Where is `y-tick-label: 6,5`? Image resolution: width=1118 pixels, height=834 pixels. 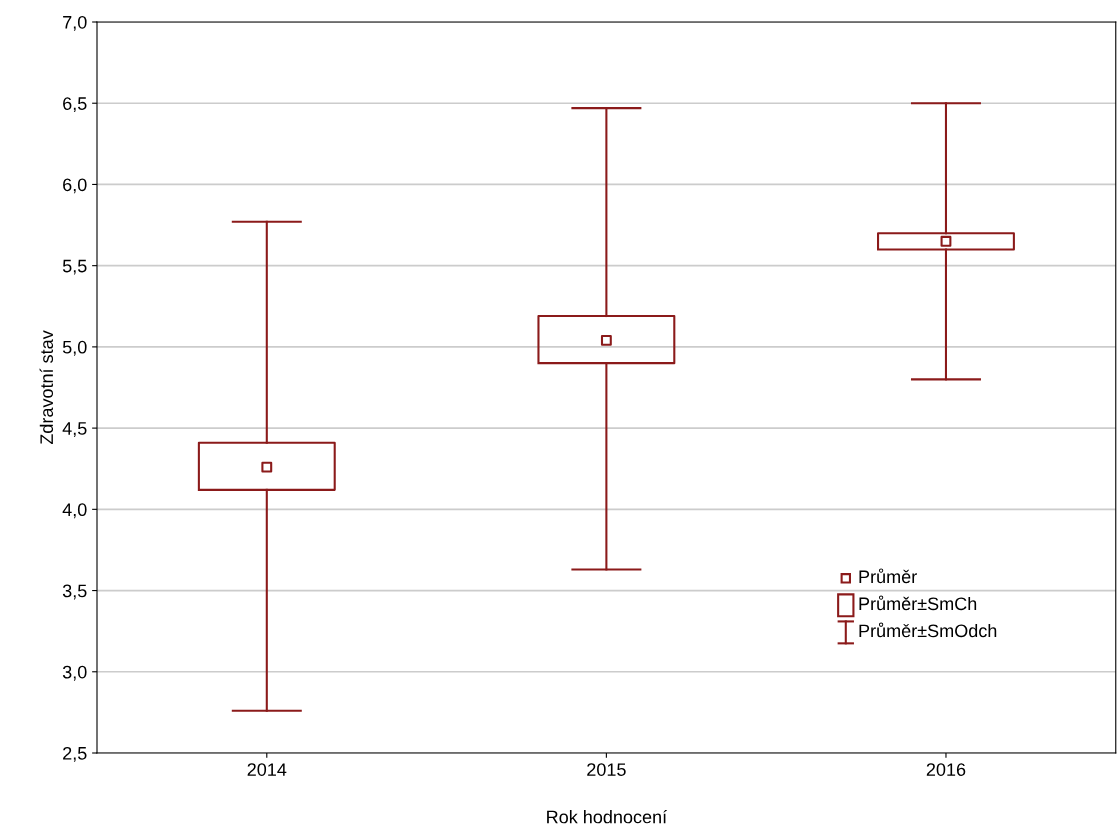 y-tick-label: 6,5 is located at coordinates (75, 105).